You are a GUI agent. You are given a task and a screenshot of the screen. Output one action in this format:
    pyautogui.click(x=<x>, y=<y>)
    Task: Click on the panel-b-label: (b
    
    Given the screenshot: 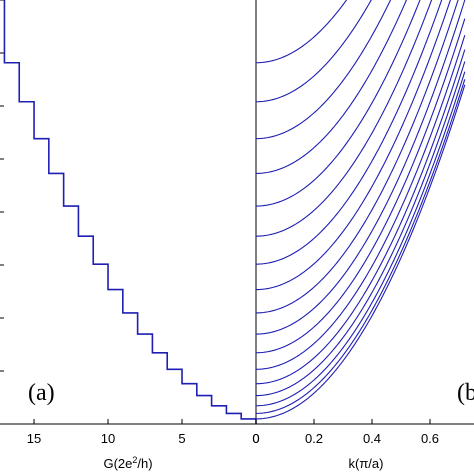 What is the action you would take?
    pyautogui.click(x=465, y=393)
    